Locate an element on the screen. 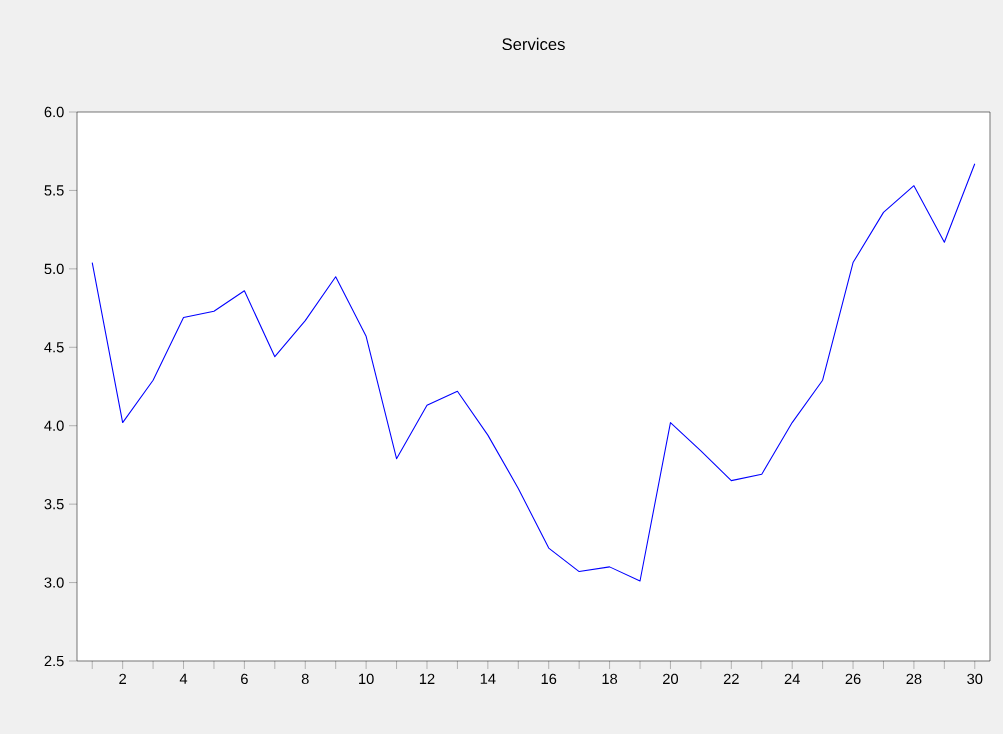  x-tick-label: 18 is located at coordinates (610, 679).